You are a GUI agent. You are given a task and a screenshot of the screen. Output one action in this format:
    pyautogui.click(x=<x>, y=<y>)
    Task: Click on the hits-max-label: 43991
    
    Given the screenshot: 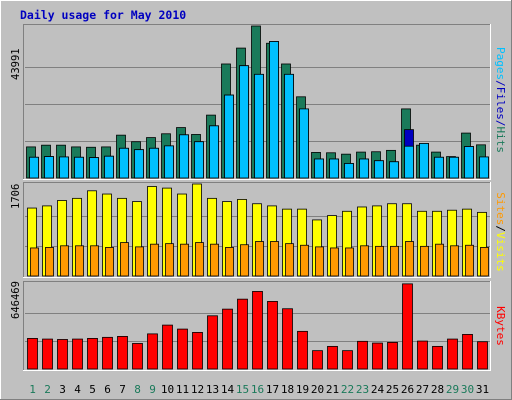 What is the action you would take?
    pyautogui.click(x=16, y=64)
    